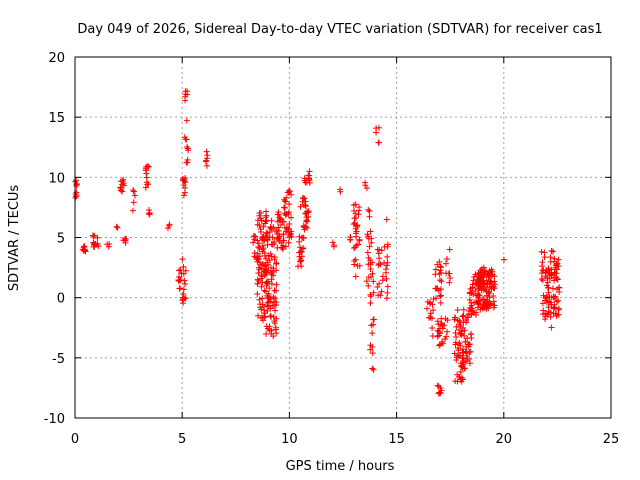  I want to click on y-tick-label: 20, so click(56, 58).